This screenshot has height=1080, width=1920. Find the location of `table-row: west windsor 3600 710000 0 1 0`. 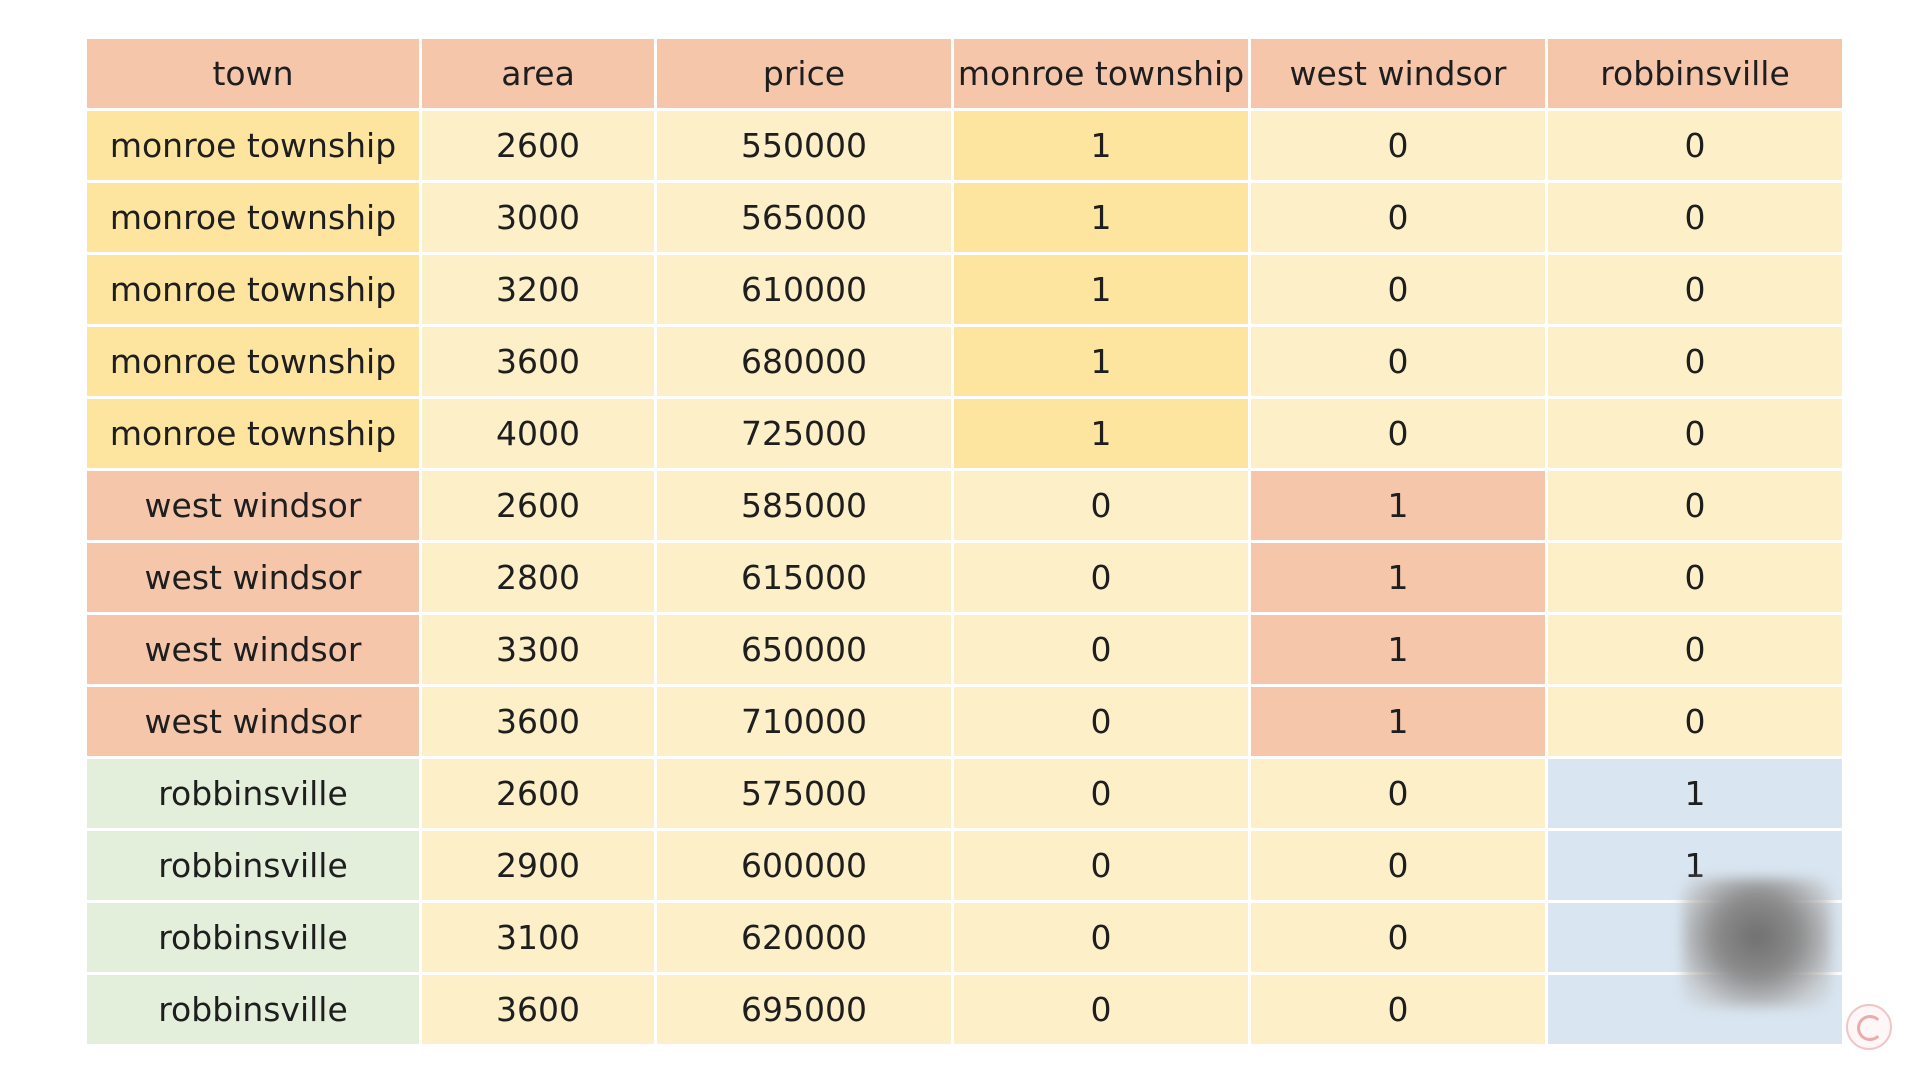

table-row: west windsor 3600 710000 0 1 0 is located at coordinates (964, 721).